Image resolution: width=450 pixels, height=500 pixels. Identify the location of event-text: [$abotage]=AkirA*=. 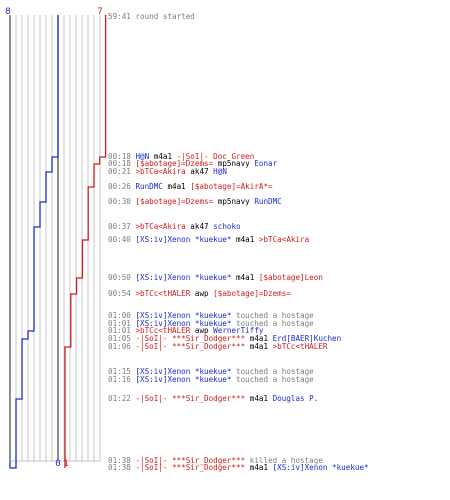
(231, 186).